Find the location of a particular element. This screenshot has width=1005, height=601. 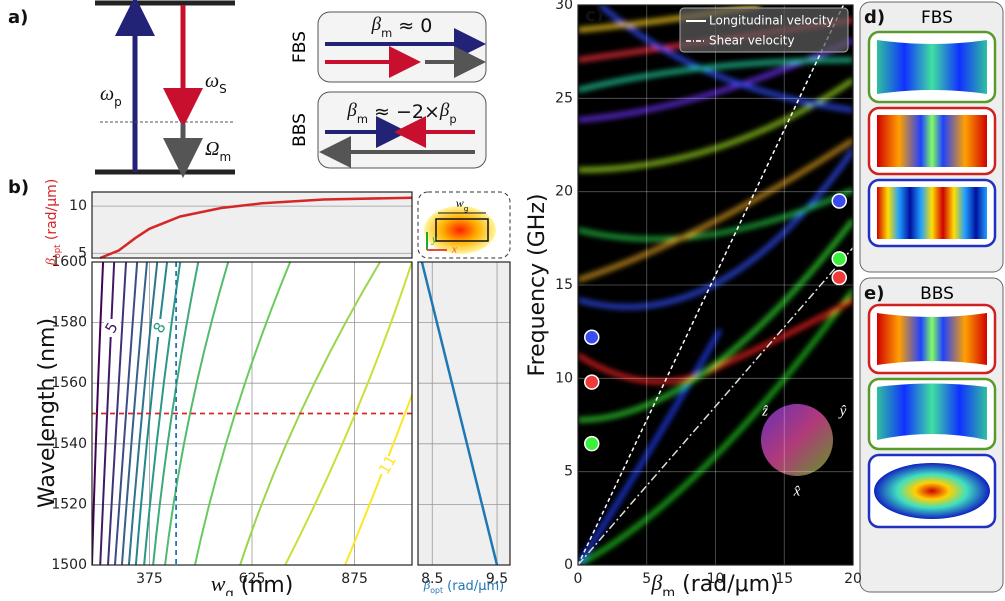

legend-label: Longitudinal velocity is located at coordinates (771, 21).